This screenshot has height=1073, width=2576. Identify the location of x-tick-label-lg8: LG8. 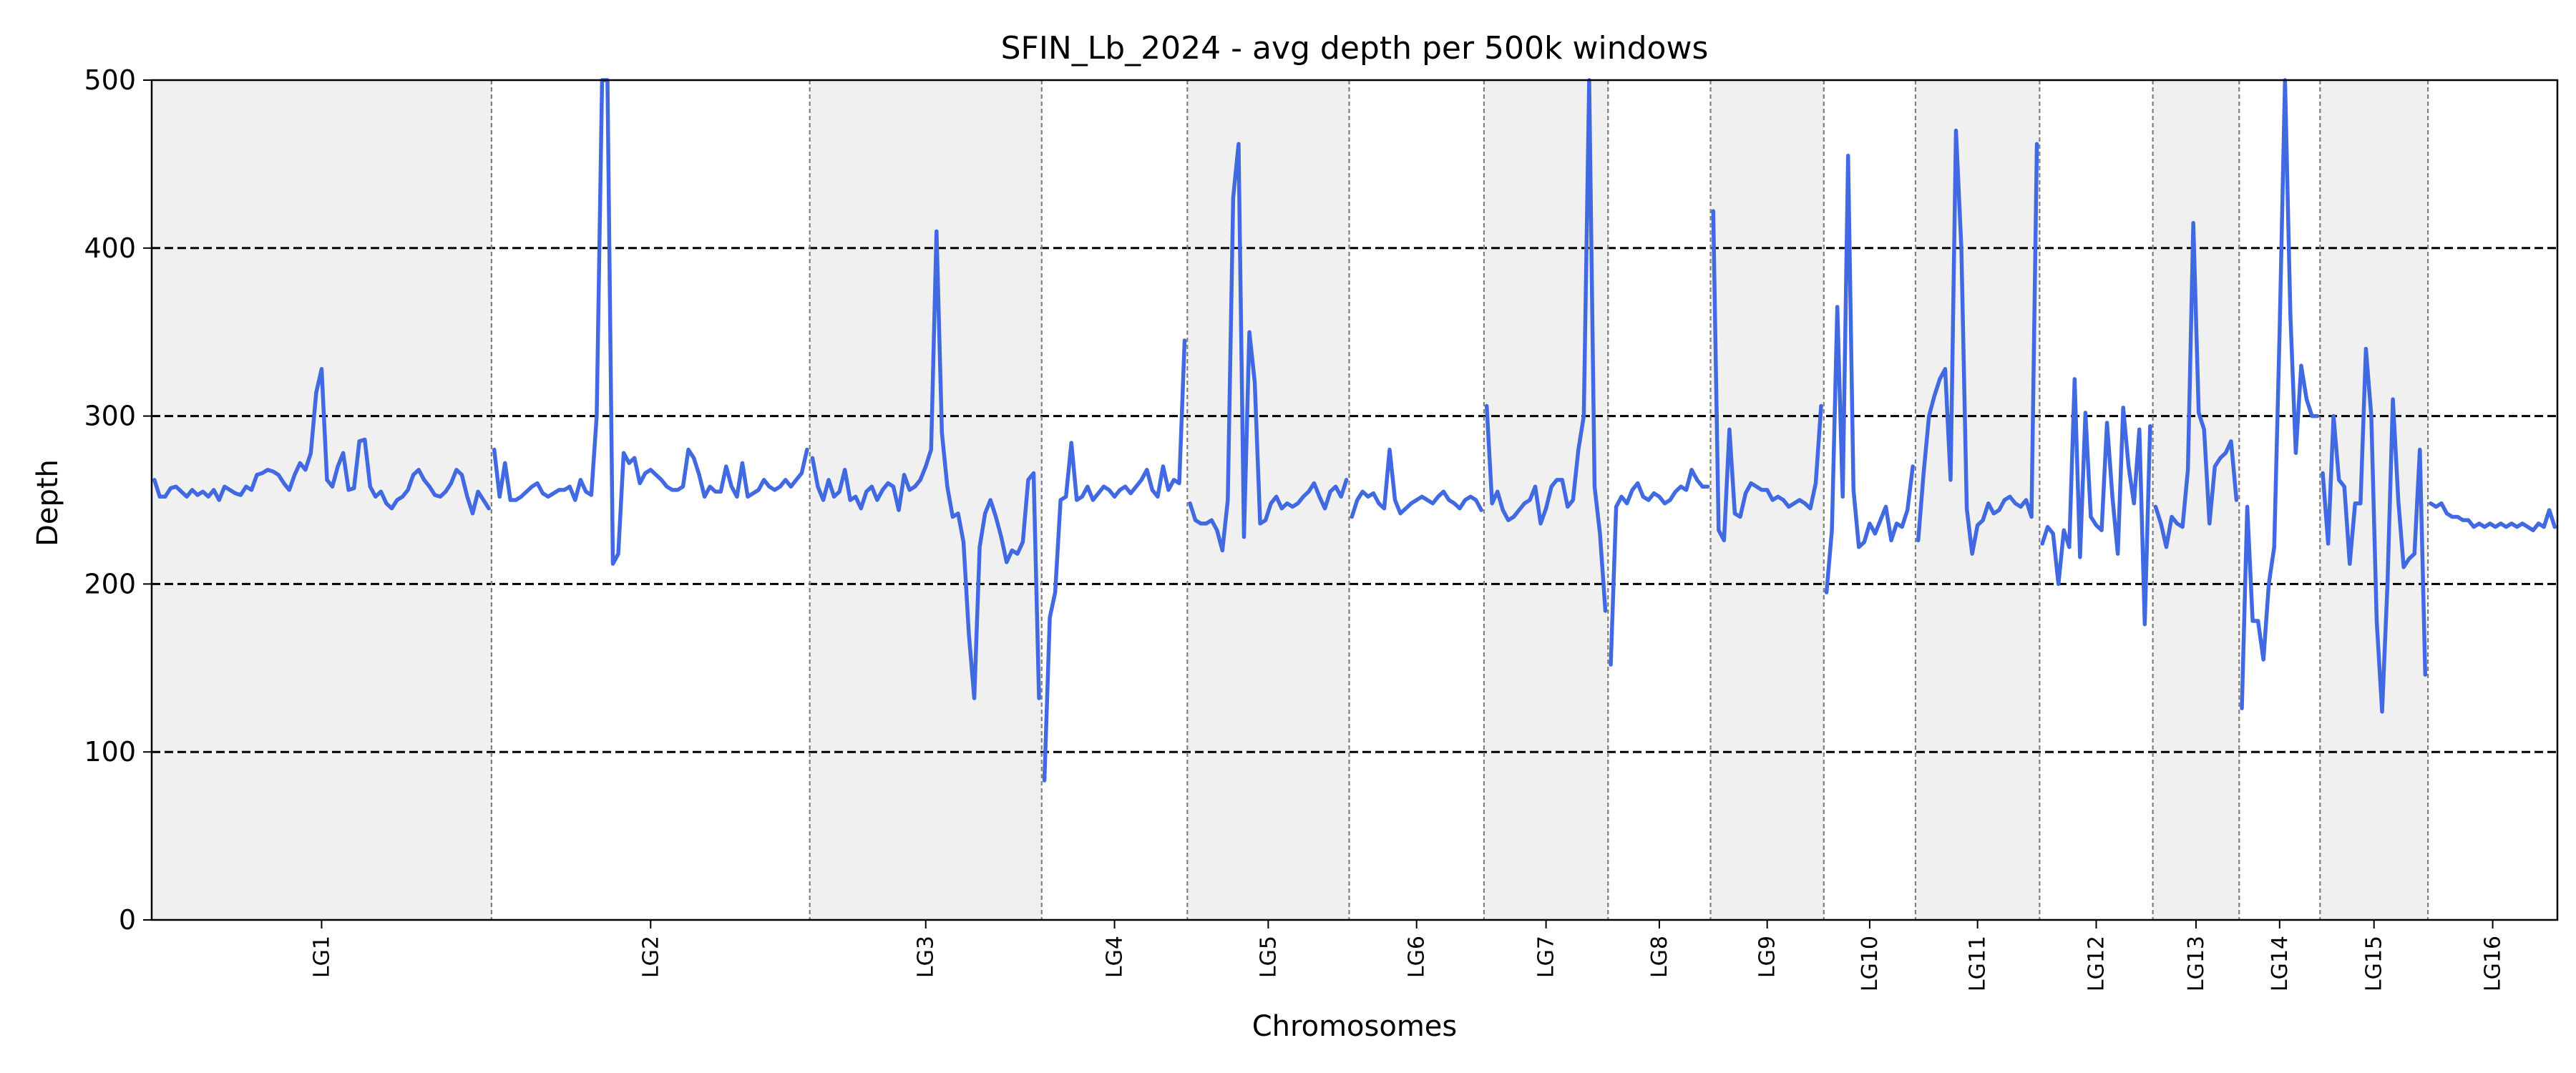
(1659, 957).